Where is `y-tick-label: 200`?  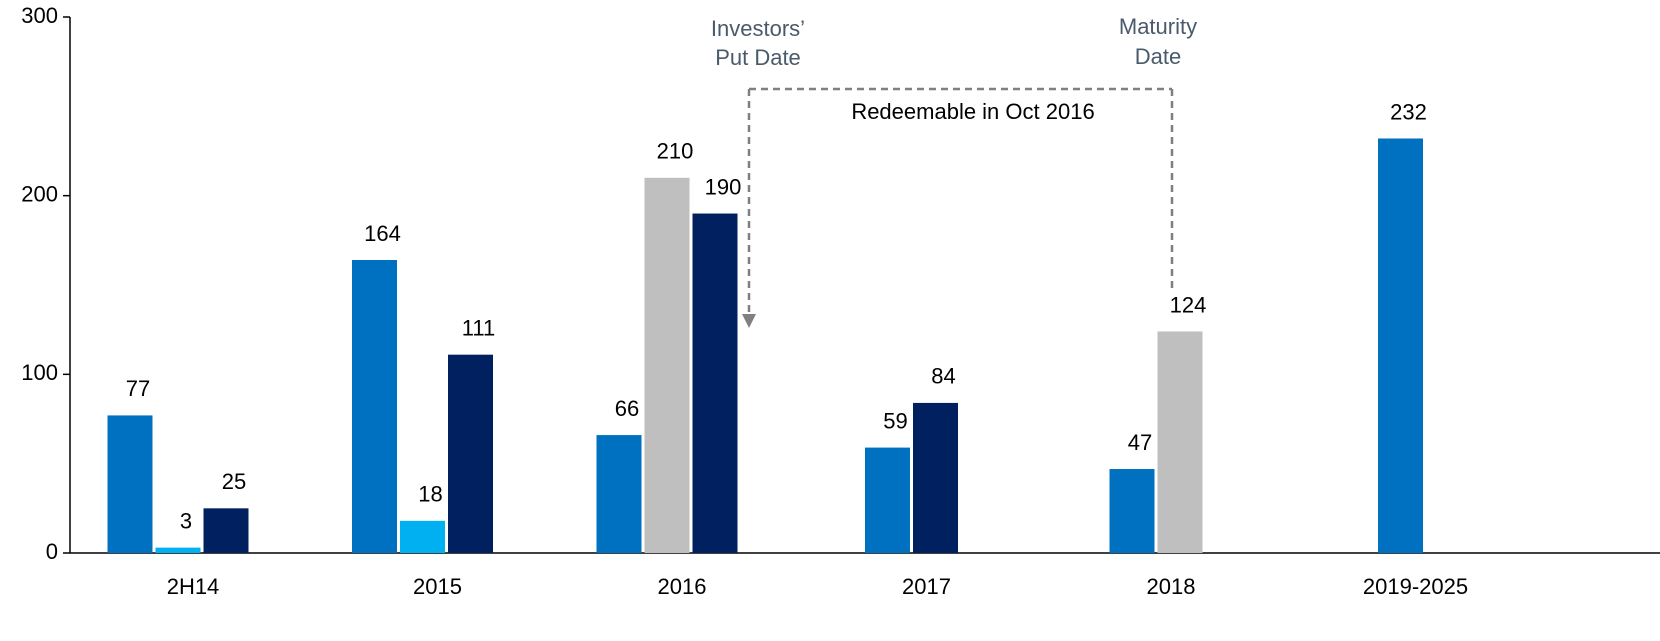 y-tick-label: 200 is located at coordinates (39, 193).